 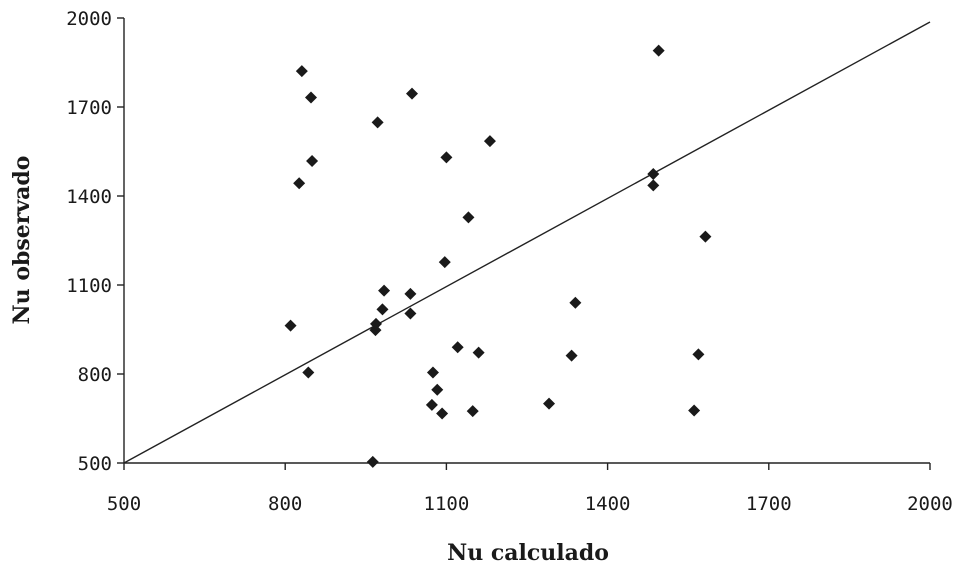 I want to click on x-tick-label: 2000, so click(x=930, y=504).